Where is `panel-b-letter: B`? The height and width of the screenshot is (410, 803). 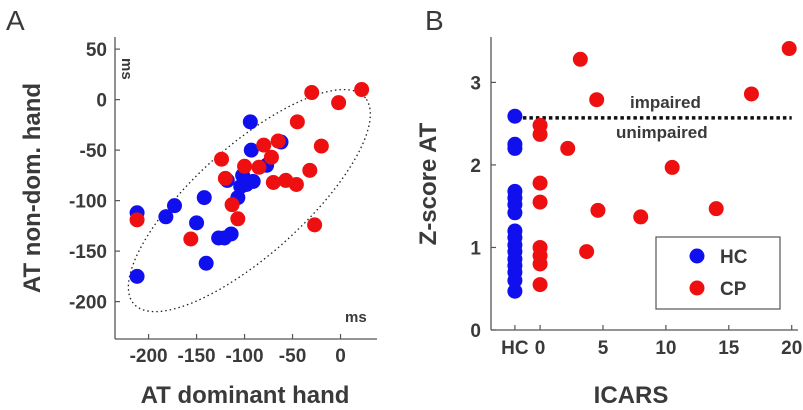
panel-b-letter: B is located at coordinates (434, 20).